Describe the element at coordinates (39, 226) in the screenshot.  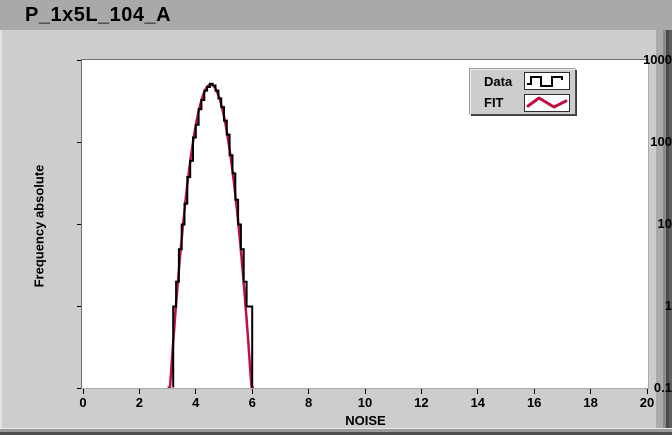
I see `y-axis-label: Frequency absolute` at that location.